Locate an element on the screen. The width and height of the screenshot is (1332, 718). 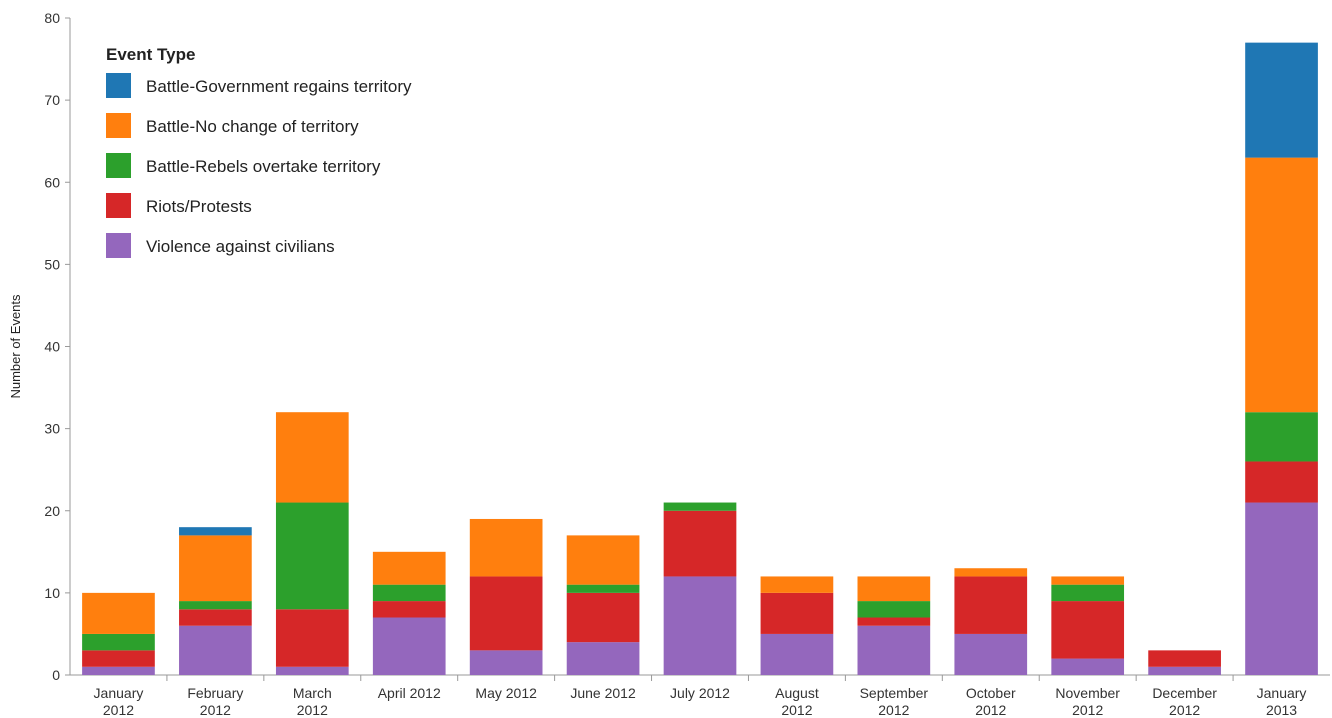
x-tick-label: August is located at coordinates (797, 693).